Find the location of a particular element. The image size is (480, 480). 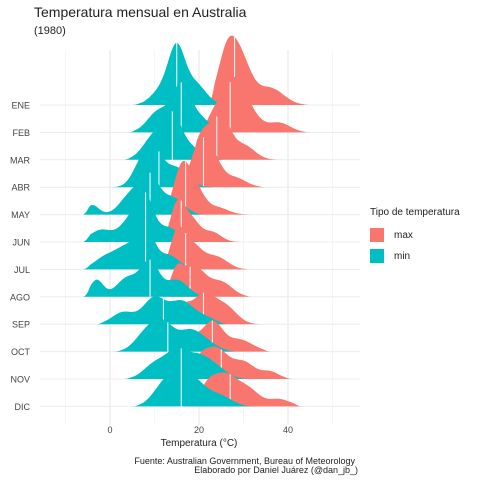

ridge-min-sep is located at coordinates (161, 310).